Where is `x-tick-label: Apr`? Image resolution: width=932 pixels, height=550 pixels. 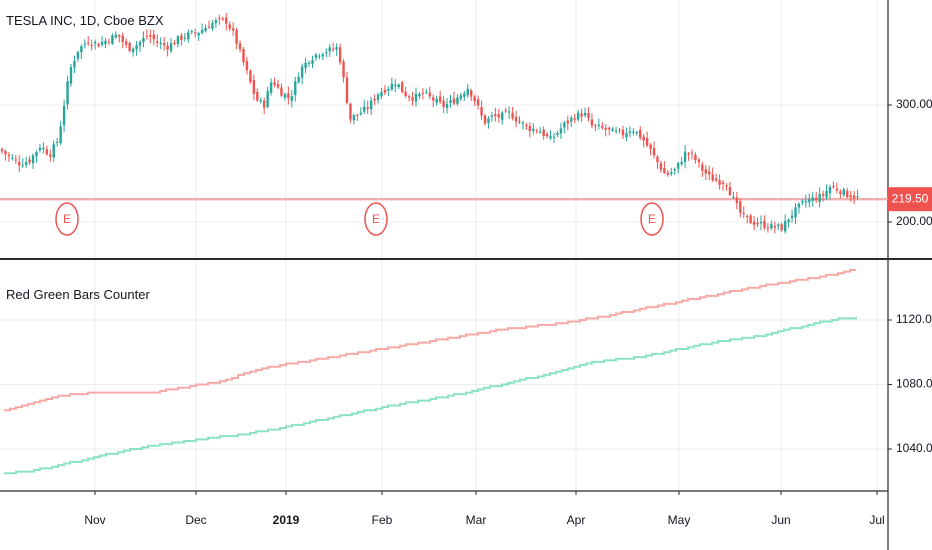
x-tick-label: Apr is located at coordinates (576, 520).